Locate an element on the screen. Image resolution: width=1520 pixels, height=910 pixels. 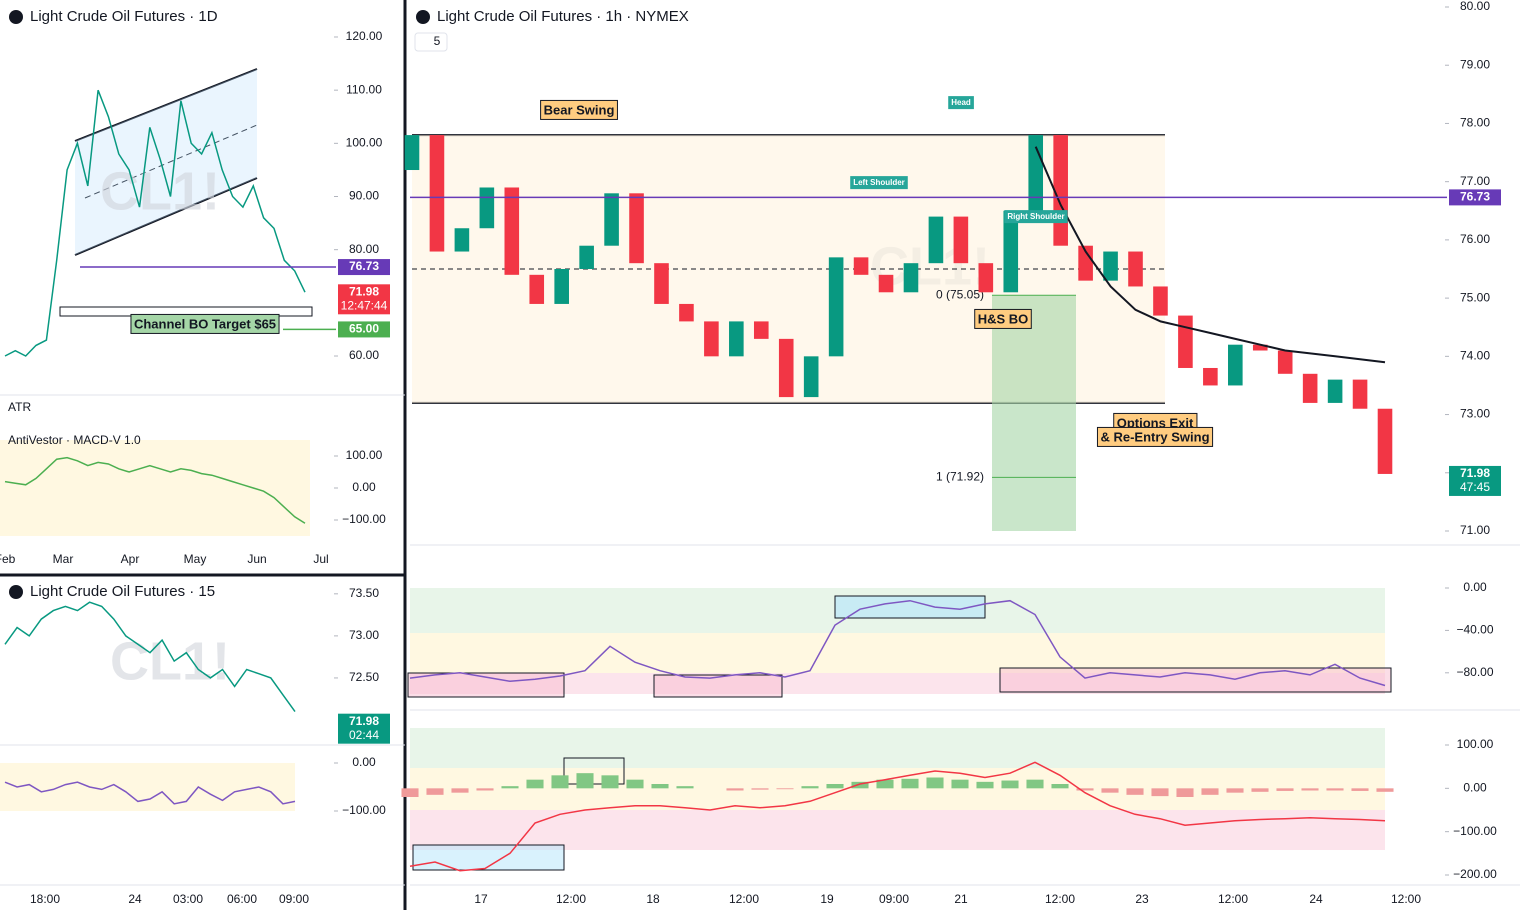
price-tag-label: 76.73 is located at coordinates (364, 266).